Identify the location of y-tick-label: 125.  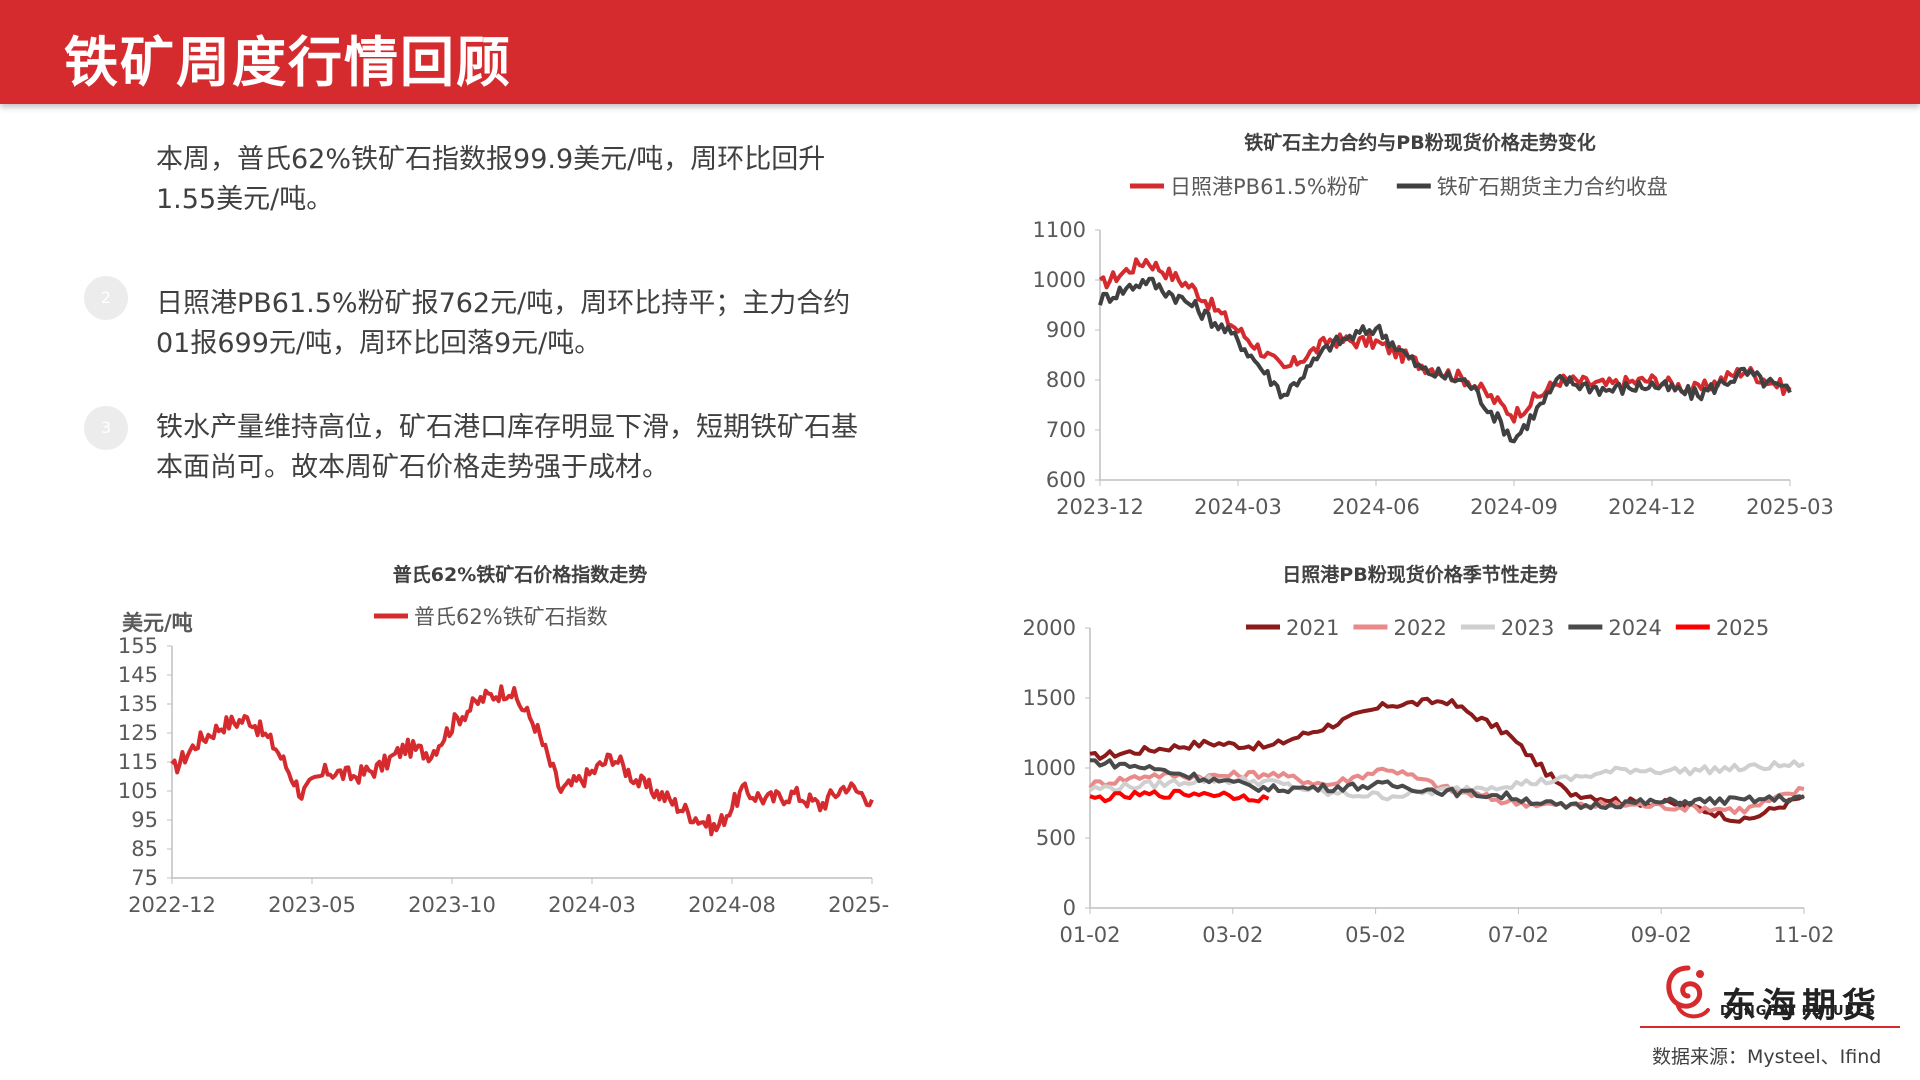
(138, 733).